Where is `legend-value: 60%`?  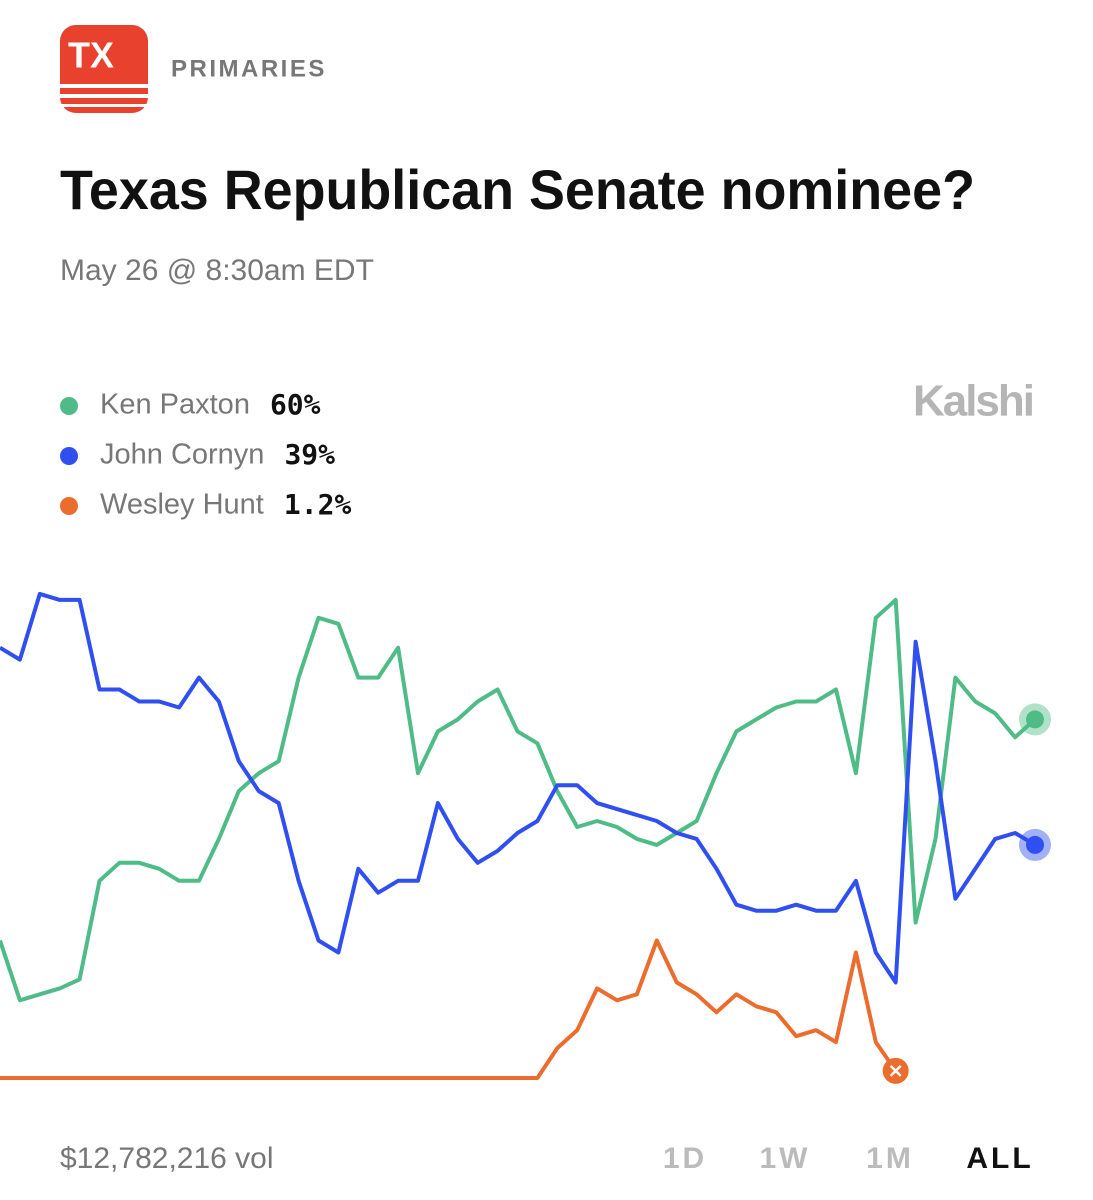
legend-value: 60% is located at coordinates (295, 404).